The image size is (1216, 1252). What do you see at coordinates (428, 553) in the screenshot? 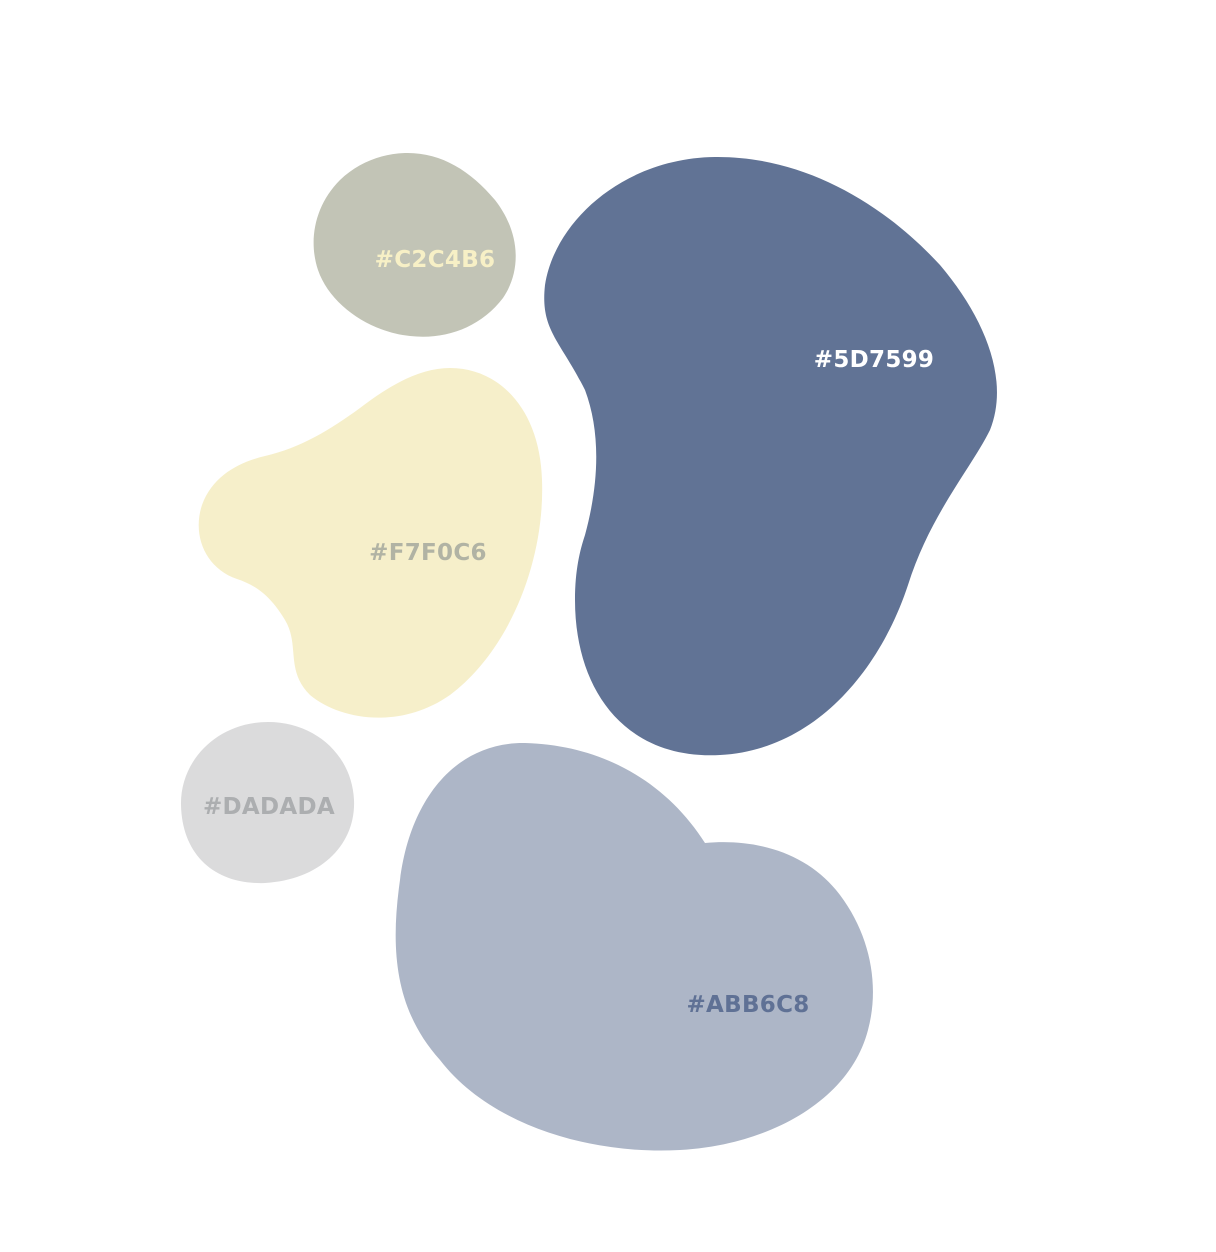
I see `swatch-cream-label: #F7F0C6` at bounding box center [428, 553].